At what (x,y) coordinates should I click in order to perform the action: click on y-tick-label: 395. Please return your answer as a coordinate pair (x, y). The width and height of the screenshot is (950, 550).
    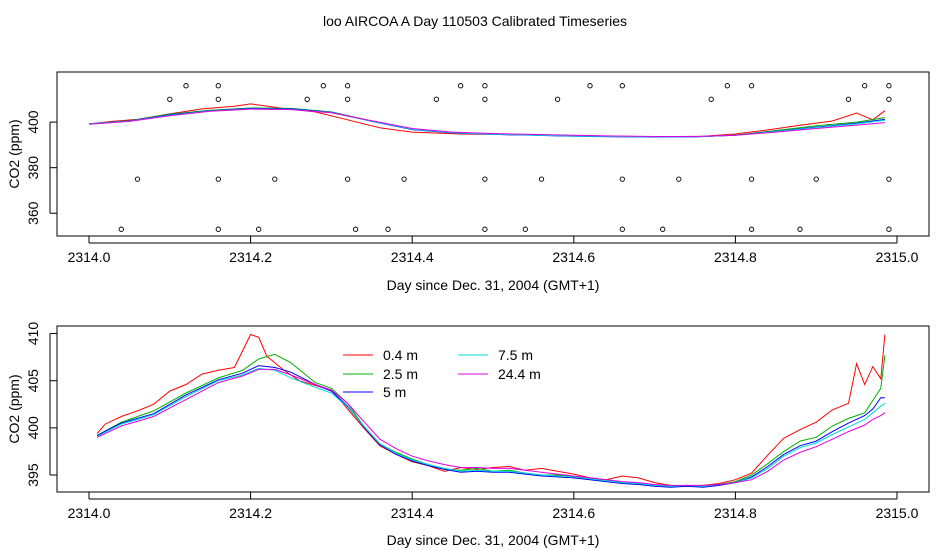
    Looking at the image, I should click on (33, 475).